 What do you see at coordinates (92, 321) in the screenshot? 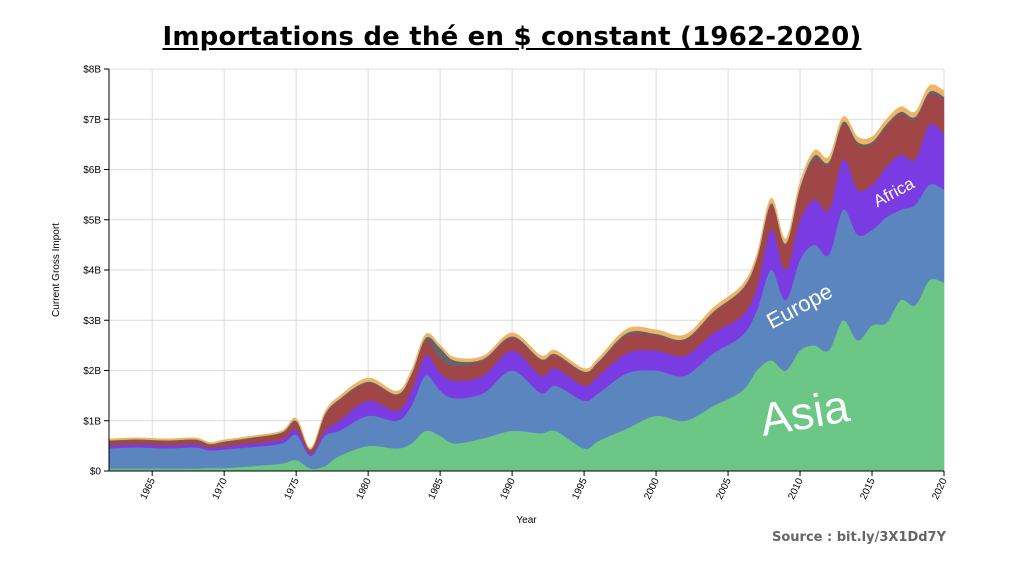
I see `y-tick-label: $3B` at bounding box center [92, 321].